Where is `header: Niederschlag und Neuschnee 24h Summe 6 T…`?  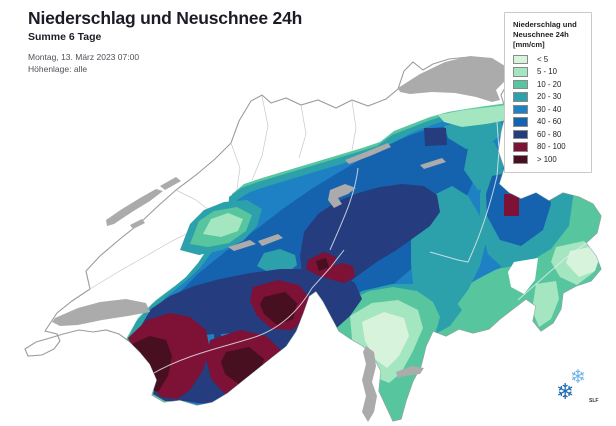
header: Niederschlag und Neuschnee 24h Summe 6 T… is located at coordinates (165, 42).